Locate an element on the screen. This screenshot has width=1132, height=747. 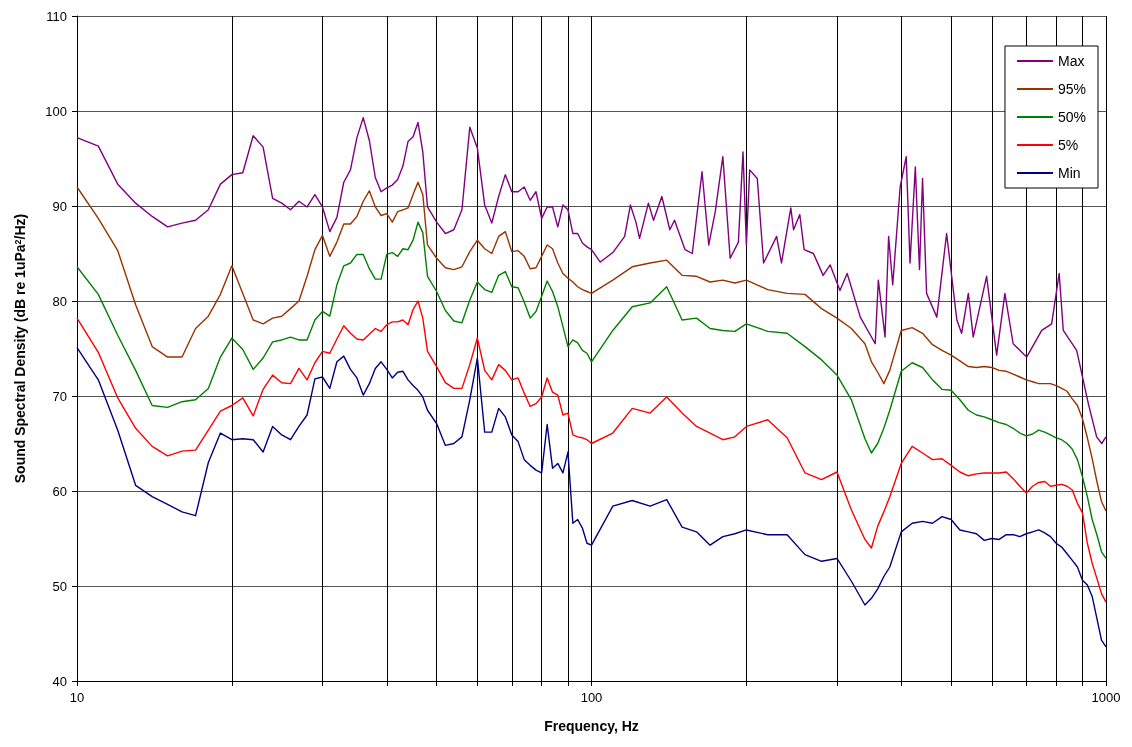
legend-label: Min is located at coordinates (1069, 173).